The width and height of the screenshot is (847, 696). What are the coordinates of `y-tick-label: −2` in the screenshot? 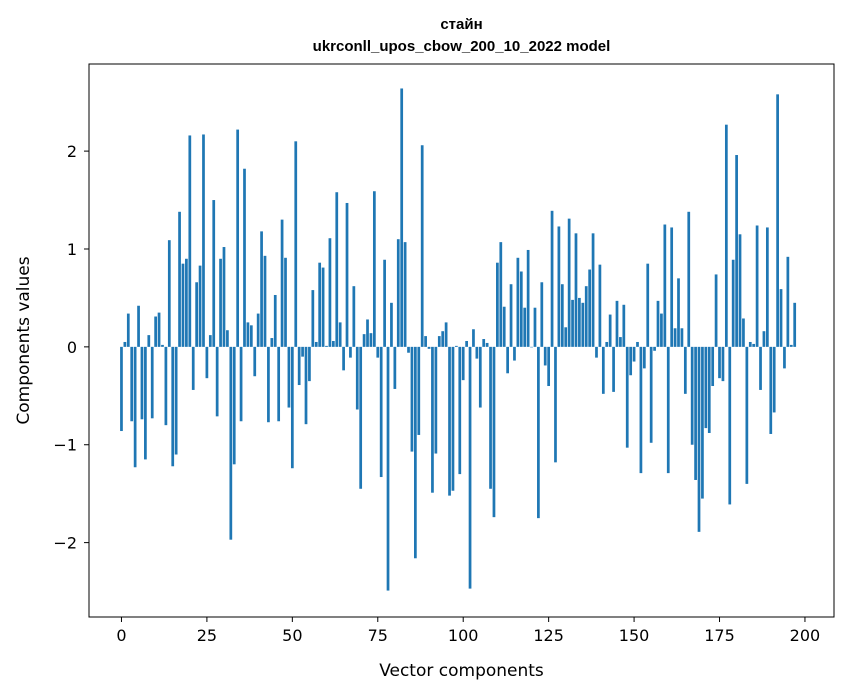 It's located at (65, 543).